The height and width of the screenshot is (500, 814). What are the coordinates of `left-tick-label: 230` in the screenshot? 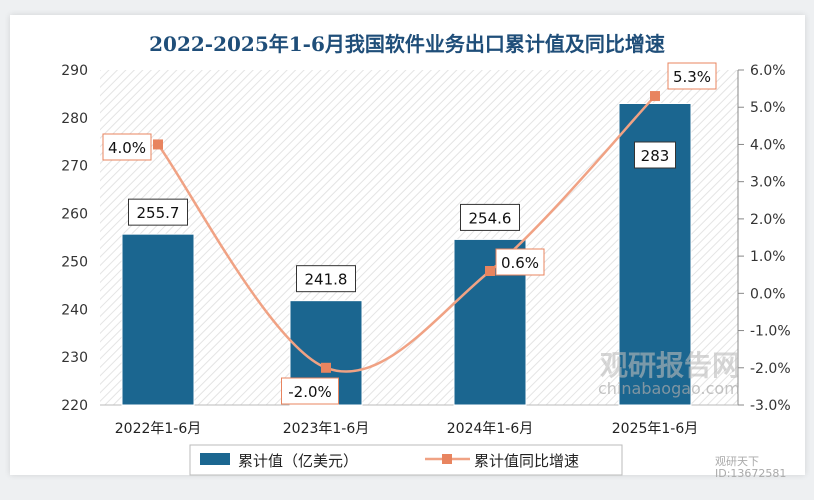 It's located at (74, 358).